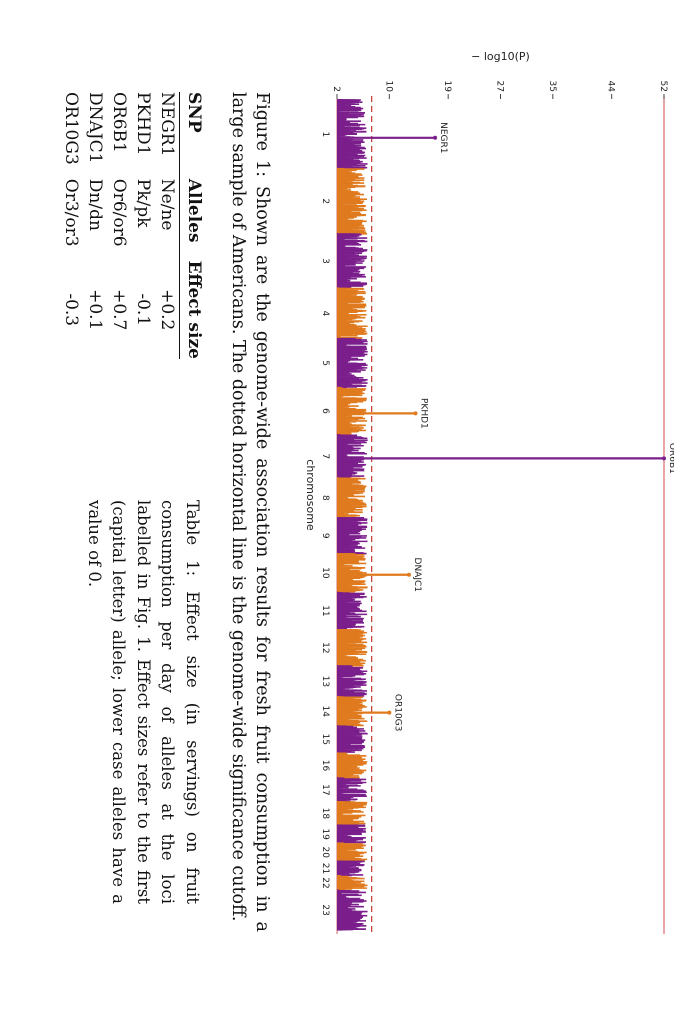 The image size is (674, 1024). I want to click on chromosome-tick-label: 13, so click(325, 681).